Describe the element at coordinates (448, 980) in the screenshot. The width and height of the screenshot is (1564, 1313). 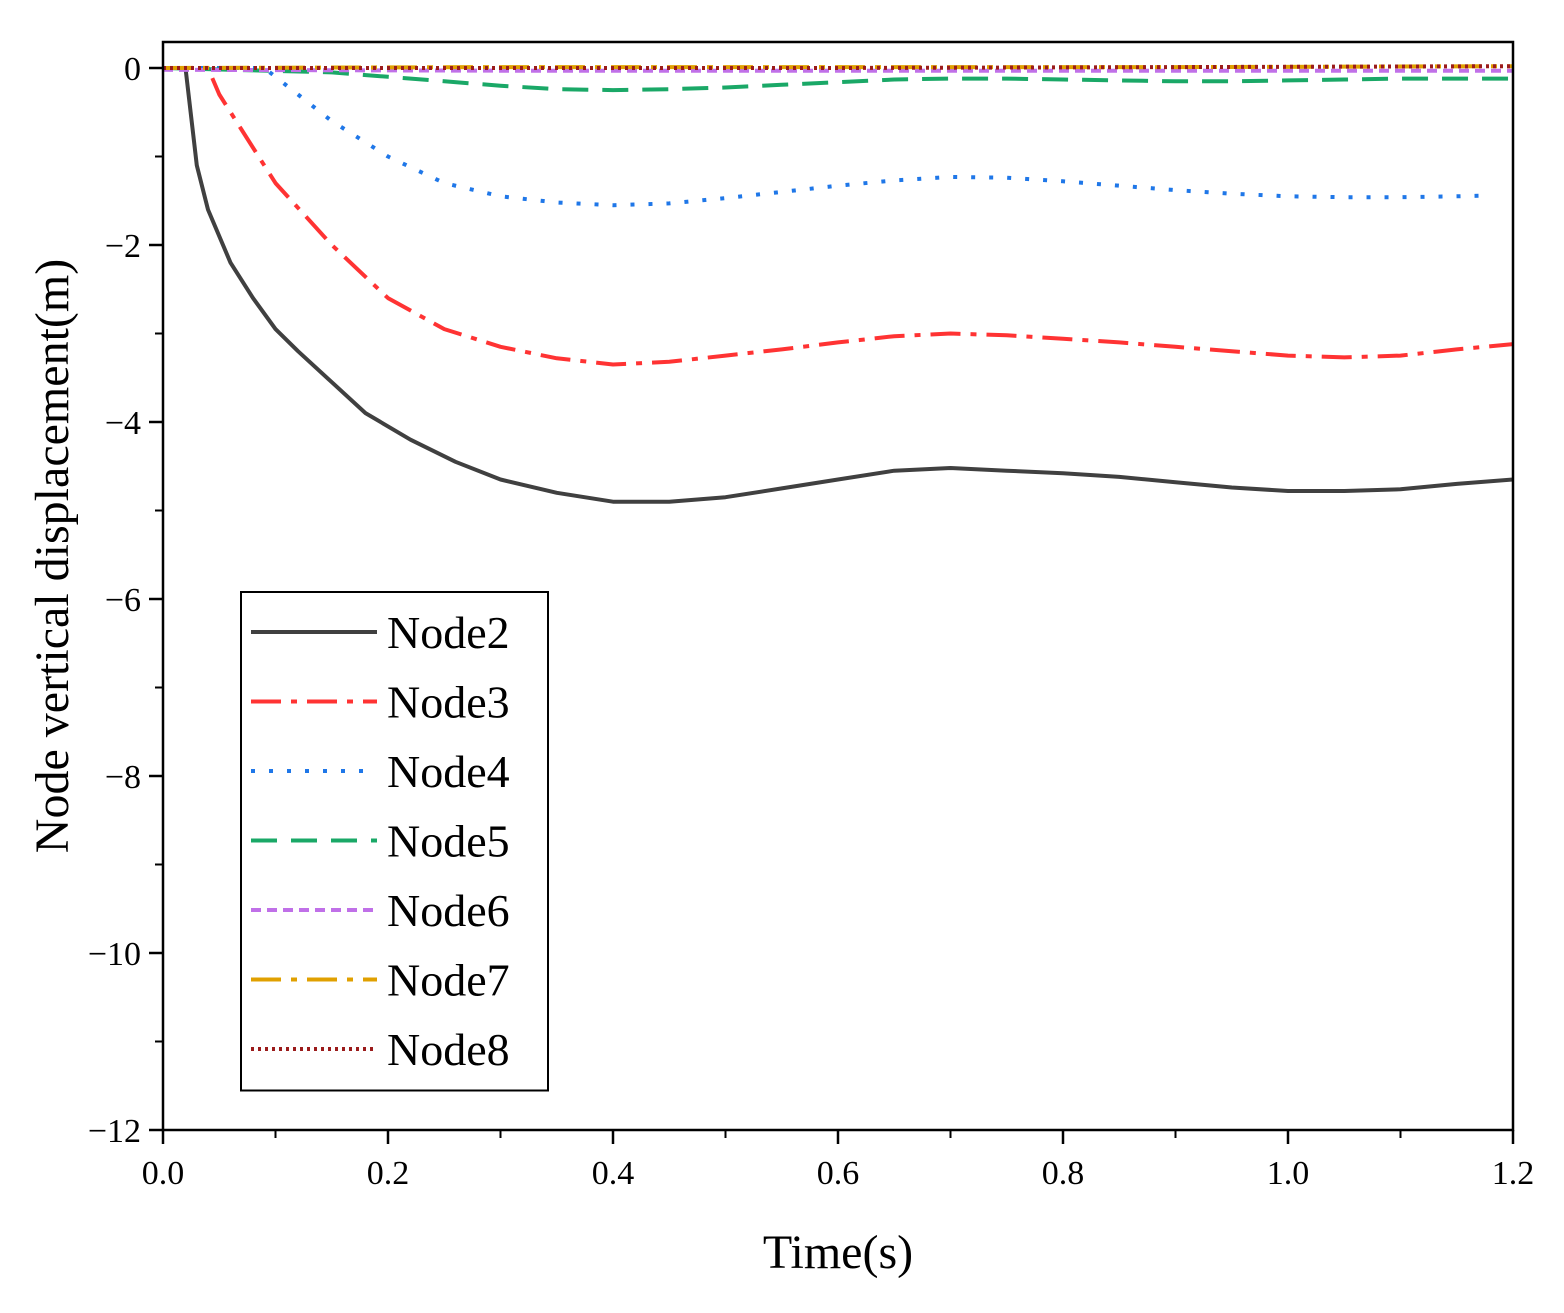
I see `legend-label-node7: Node7` at that location.